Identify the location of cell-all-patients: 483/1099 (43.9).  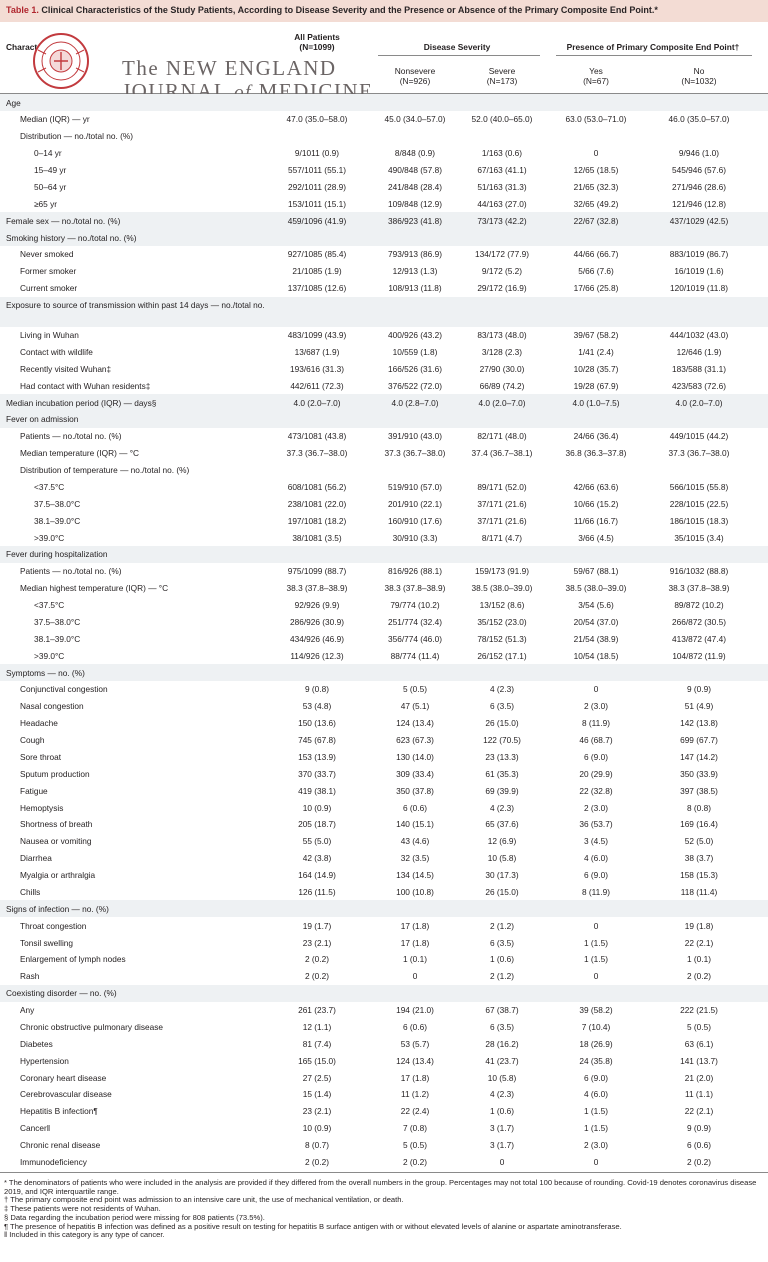
(317, 335).